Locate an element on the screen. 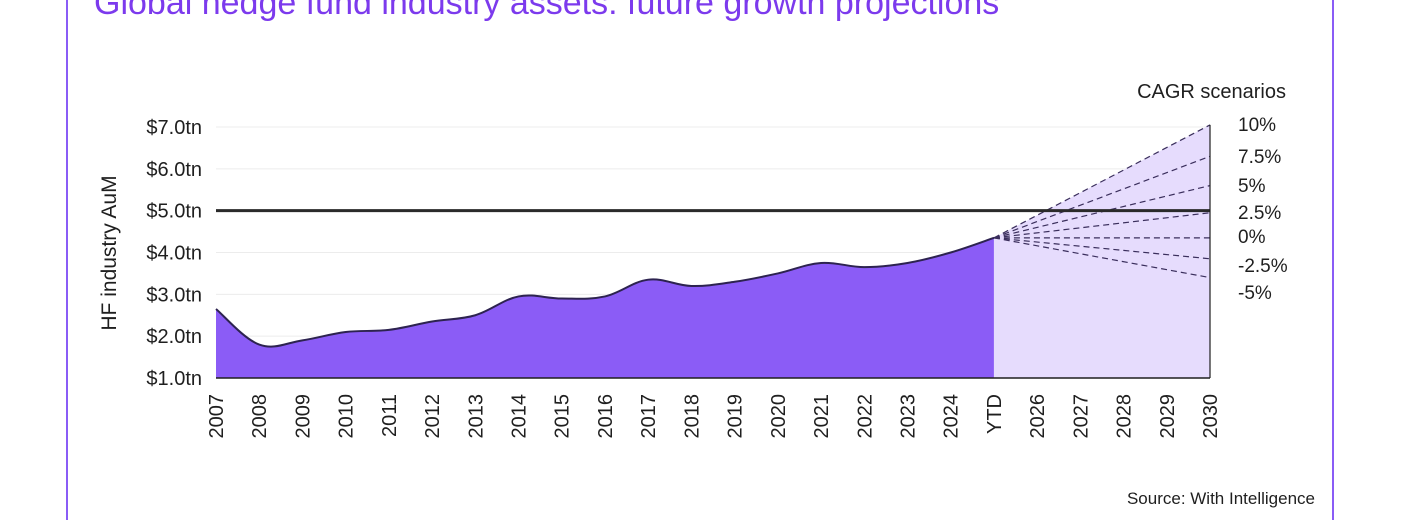 The width and height of the screenshot is (1401, 522). x-tick-label: 2011 is located at coordinates (390, 415).